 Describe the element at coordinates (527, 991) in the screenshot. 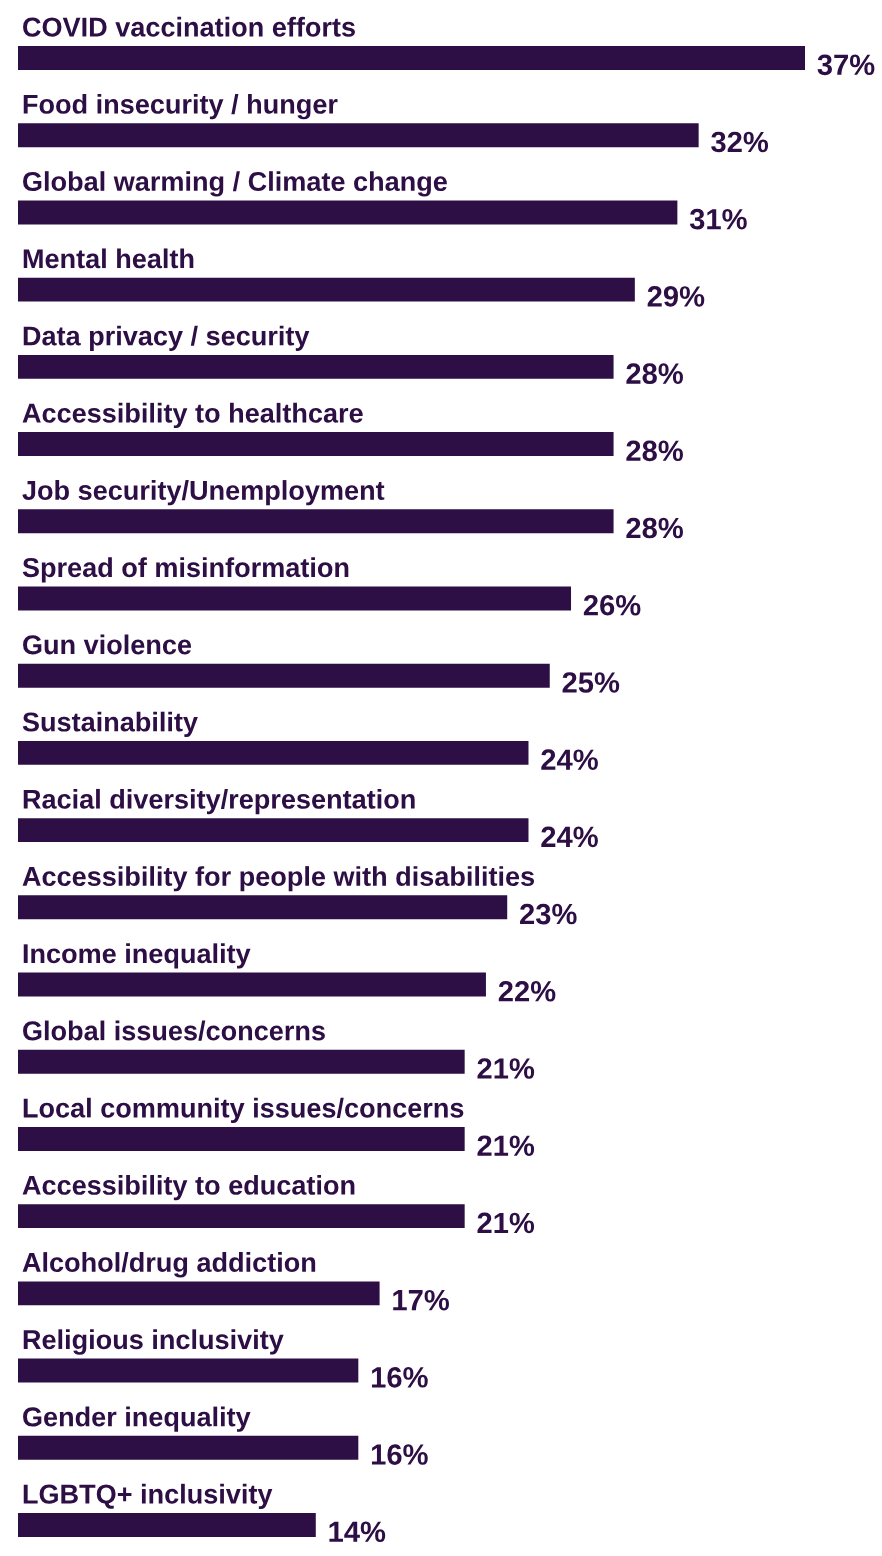

I see `data-label: 22%` at that location.